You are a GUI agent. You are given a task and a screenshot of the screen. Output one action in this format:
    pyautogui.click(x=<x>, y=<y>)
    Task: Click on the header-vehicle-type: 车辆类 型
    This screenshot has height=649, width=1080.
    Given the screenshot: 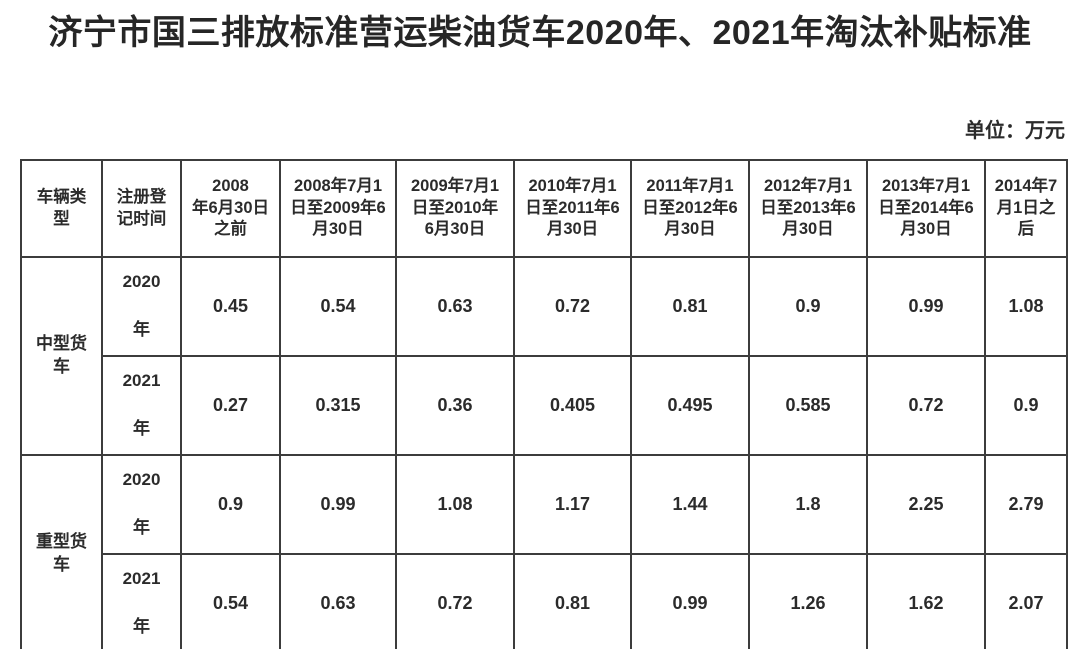 What is the action you would take?
    pyautogui.click(x=61, y=208)
    